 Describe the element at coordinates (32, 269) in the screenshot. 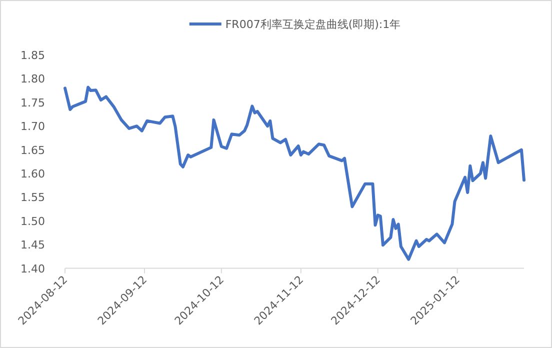

I see `y-tick-label: 1.40` at that location.